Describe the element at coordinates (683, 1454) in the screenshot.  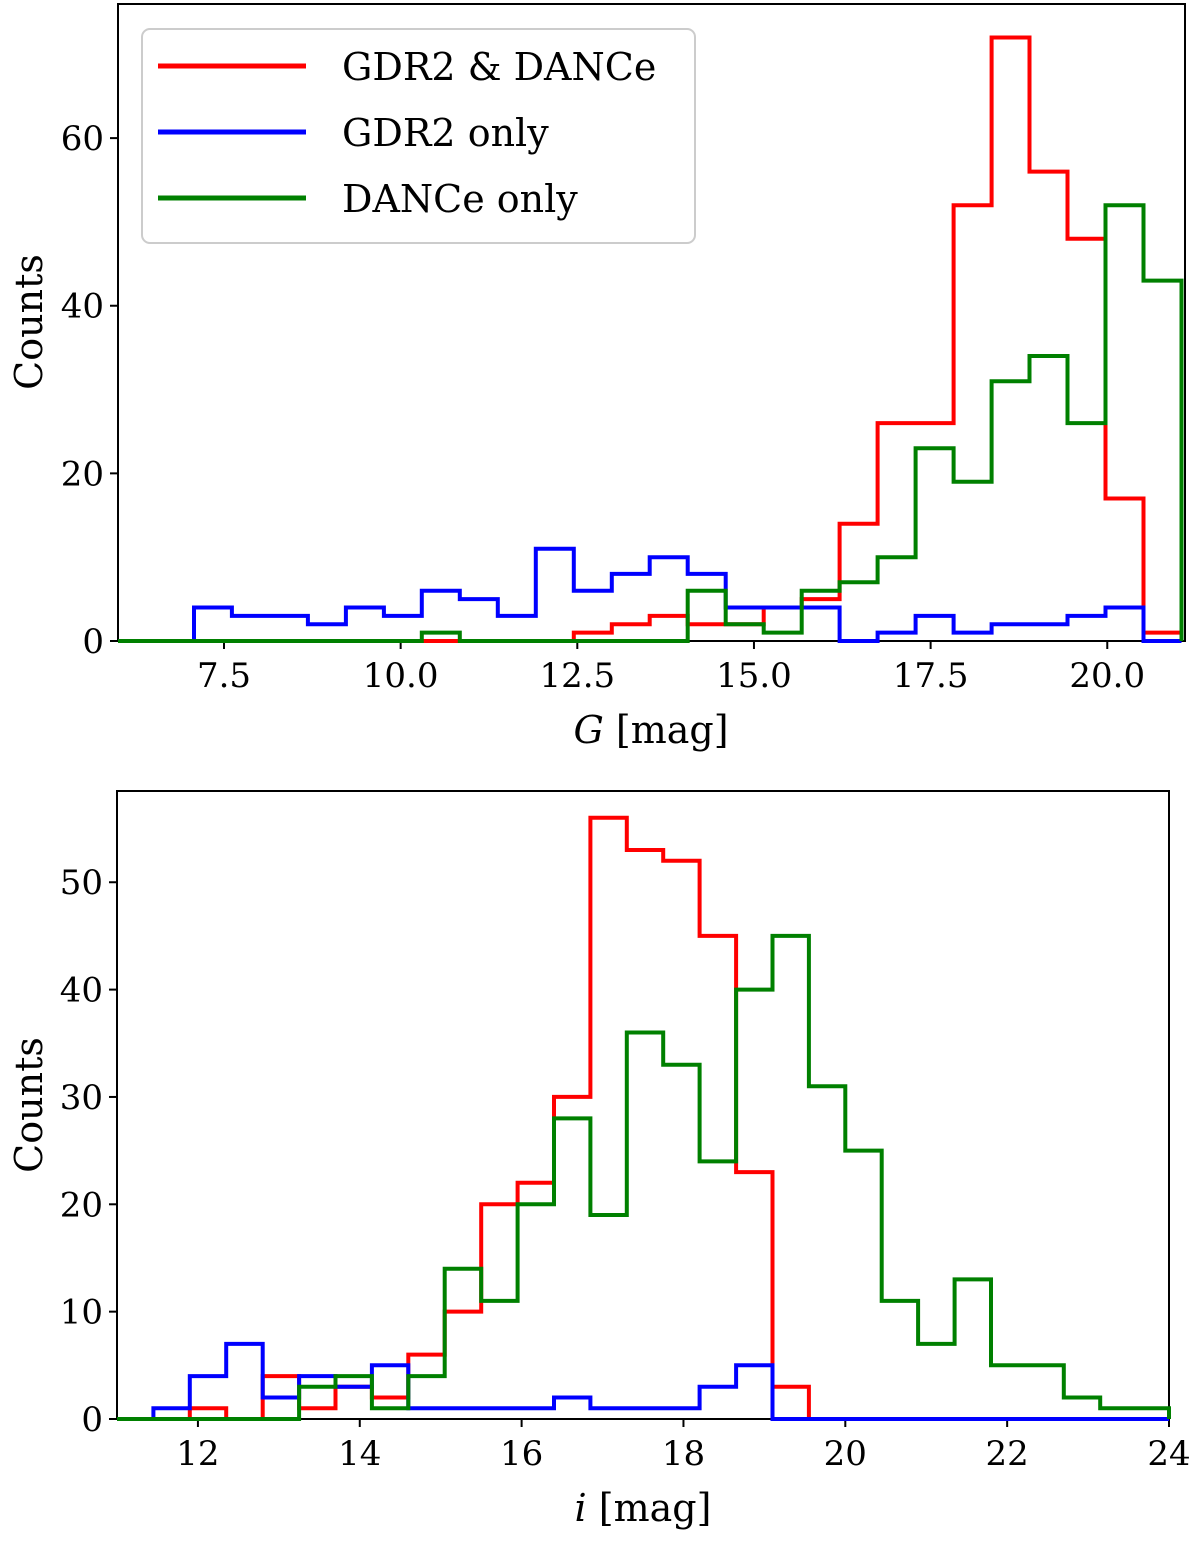
I see `x-tick-label: 18` at that location.